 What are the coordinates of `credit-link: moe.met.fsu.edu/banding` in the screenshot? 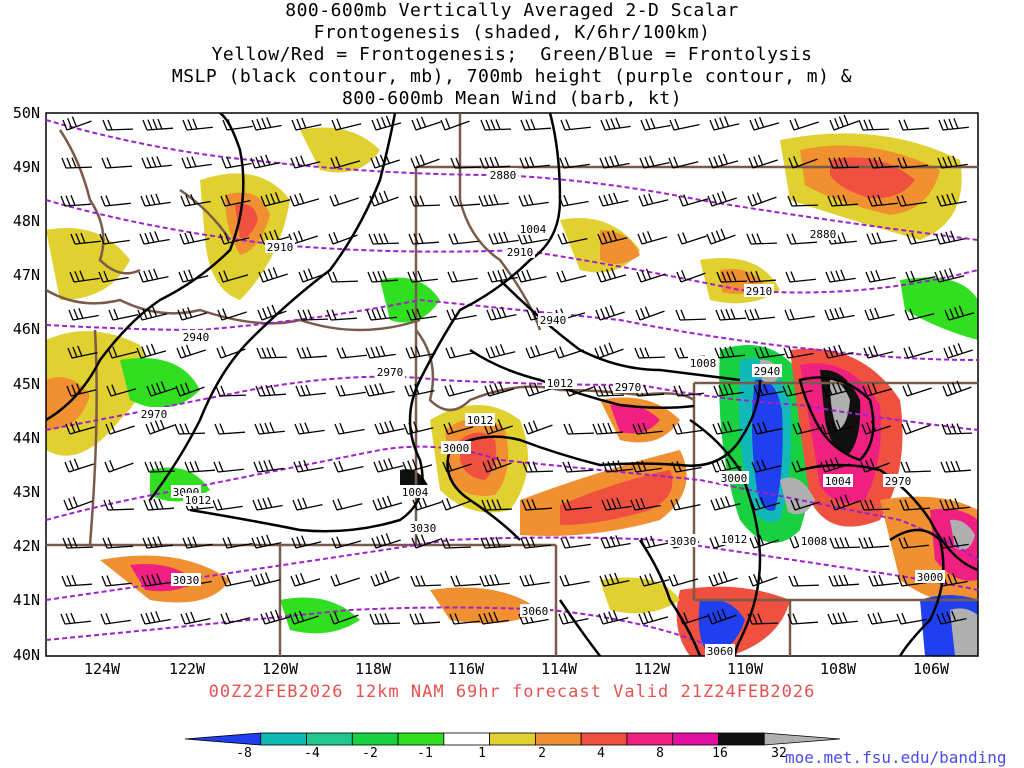 It's located at (896, 757).